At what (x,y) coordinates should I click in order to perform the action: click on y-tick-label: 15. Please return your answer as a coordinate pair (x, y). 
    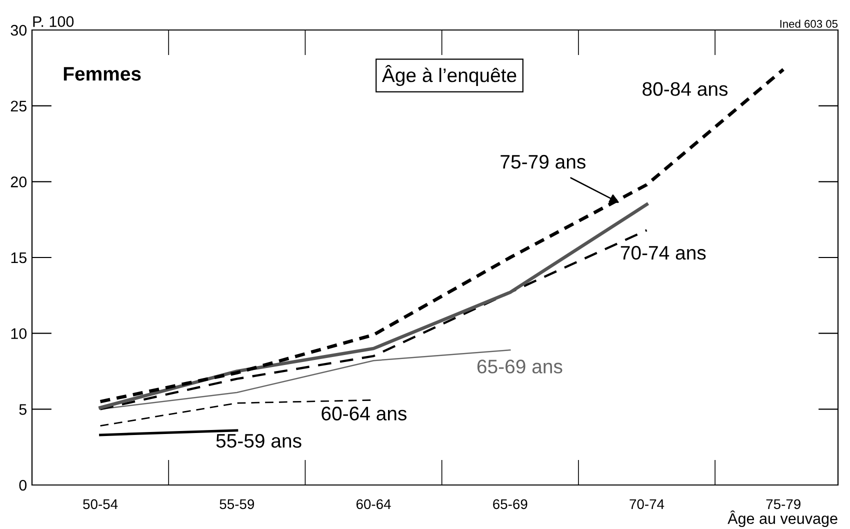
    Looking at the image, I should click on (18, 258).